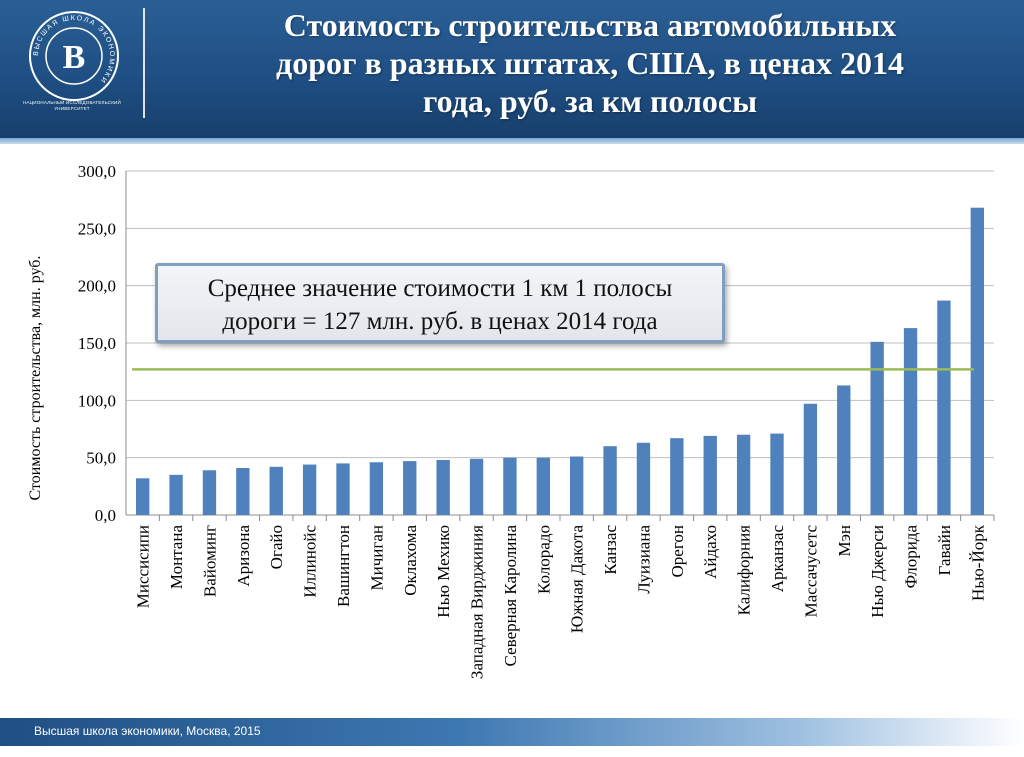  I want to click on callout-line-1: Среднее значение стоимости 1 км 1 полосы, so click(440, 288).